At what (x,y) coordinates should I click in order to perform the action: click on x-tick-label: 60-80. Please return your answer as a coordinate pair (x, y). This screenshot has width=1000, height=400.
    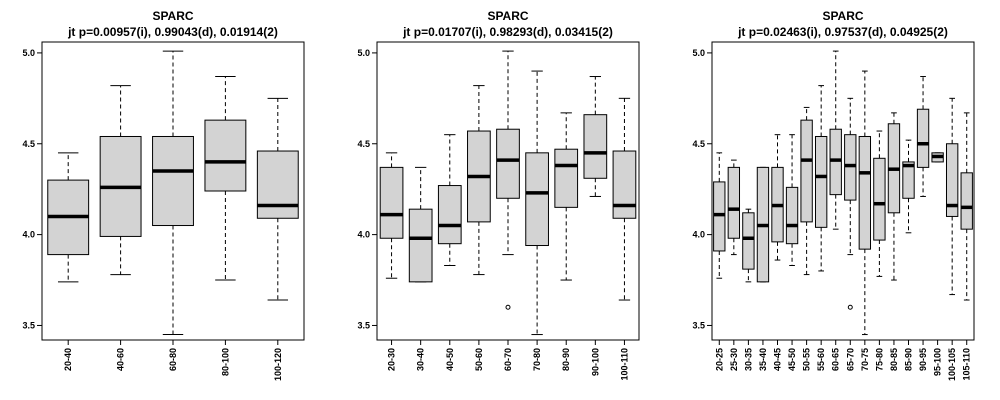
    Looking at the image, I should click on (173, 359).